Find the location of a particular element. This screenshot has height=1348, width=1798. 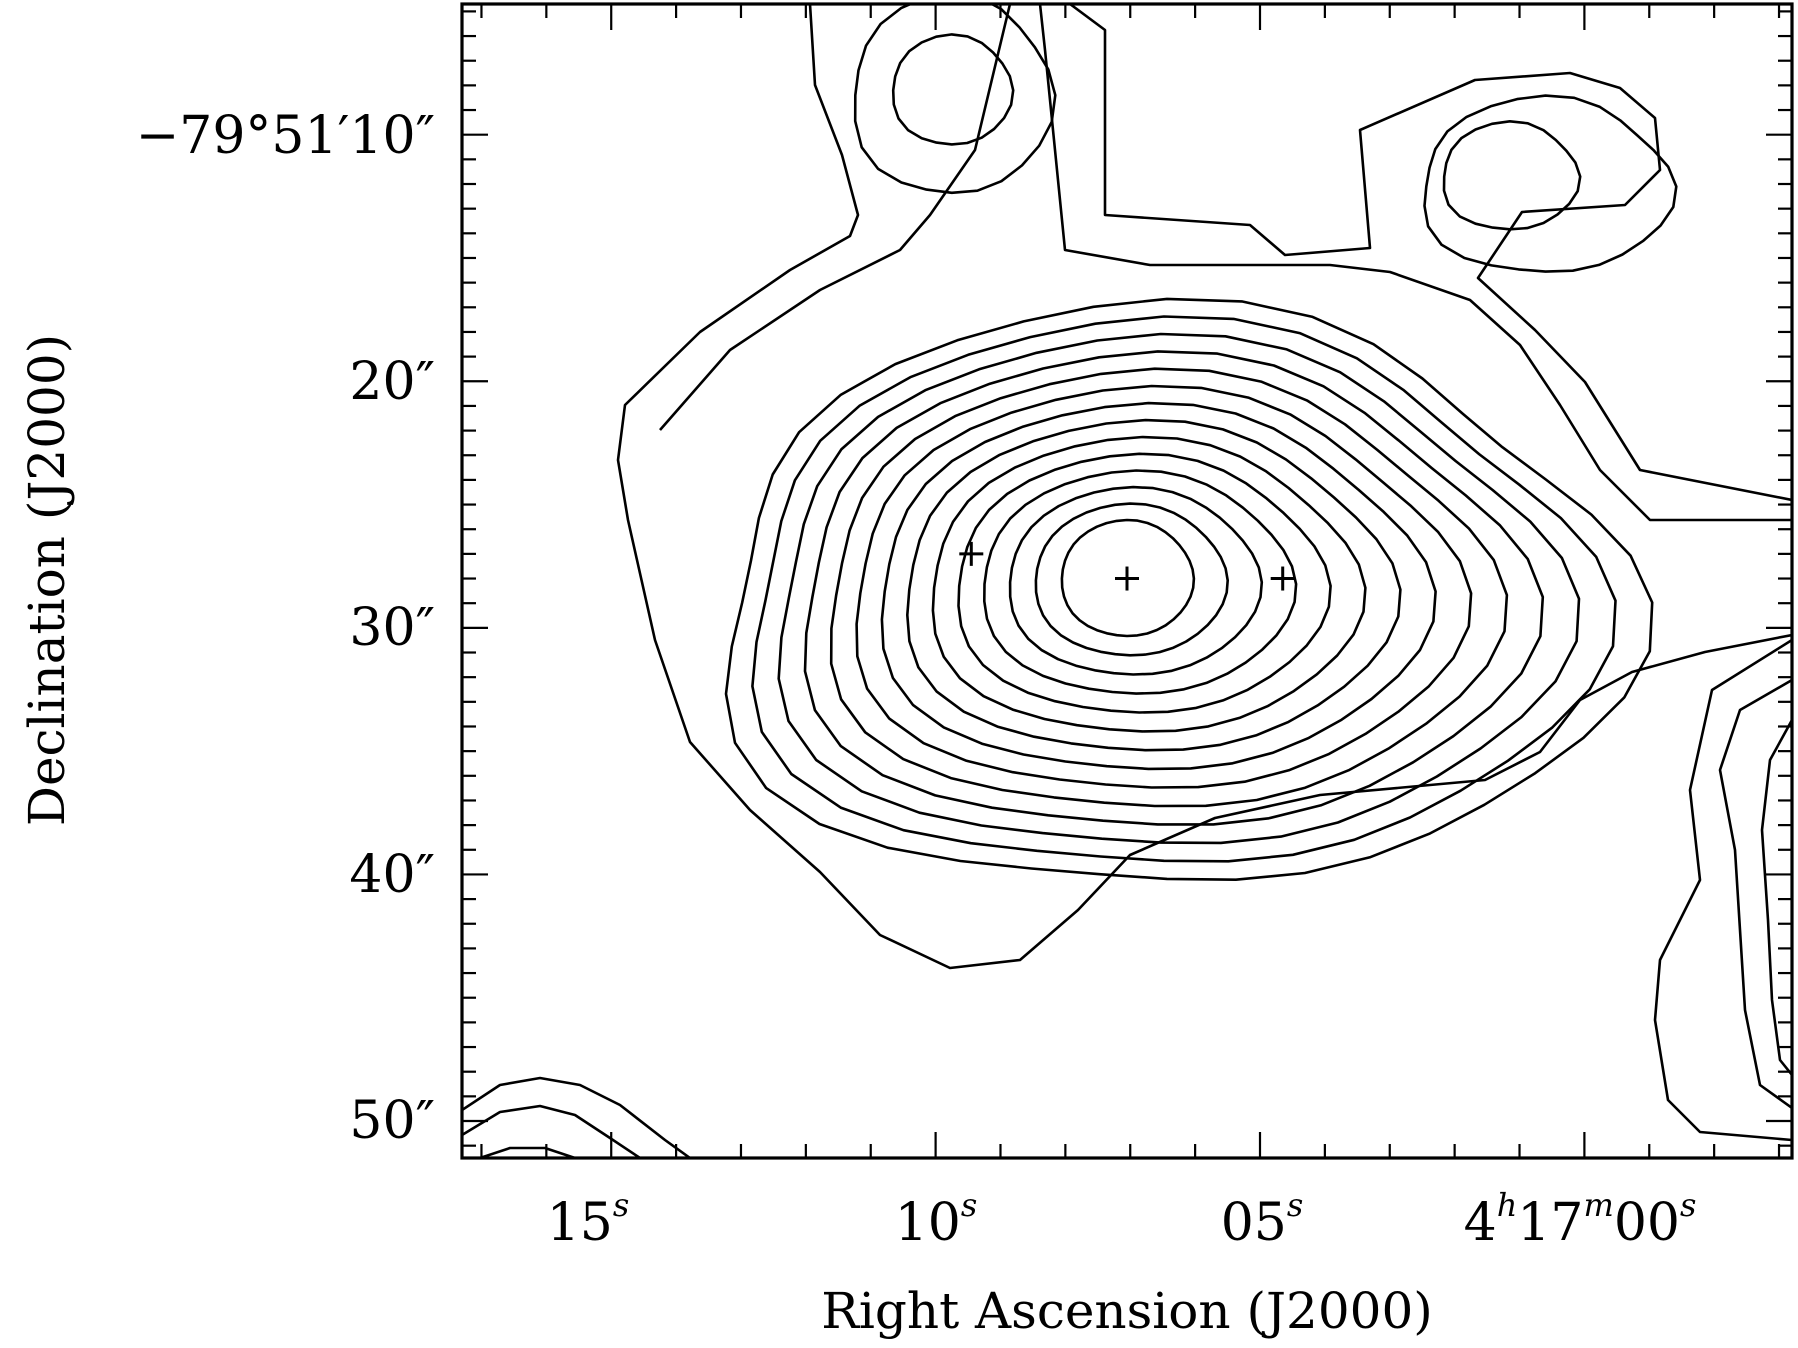

x-tick-labels: 15s 10s 05s 4h17m00s is located at coordinates (1122, 1219).